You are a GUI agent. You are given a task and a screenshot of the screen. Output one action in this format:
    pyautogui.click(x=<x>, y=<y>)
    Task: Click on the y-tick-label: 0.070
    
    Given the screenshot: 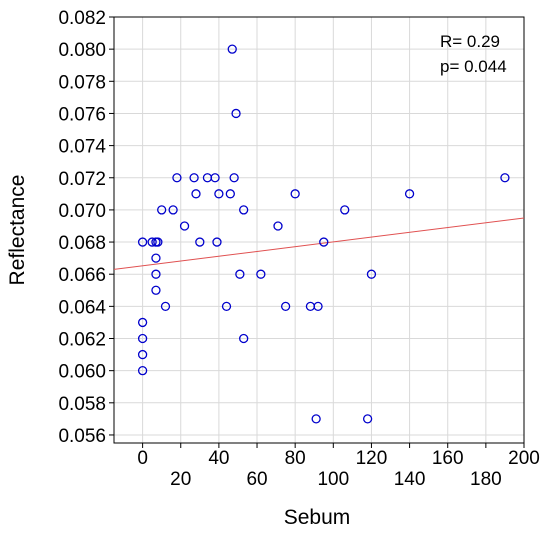 What is the action you would take?
    pyautogui.click(x=82, y=211)
    